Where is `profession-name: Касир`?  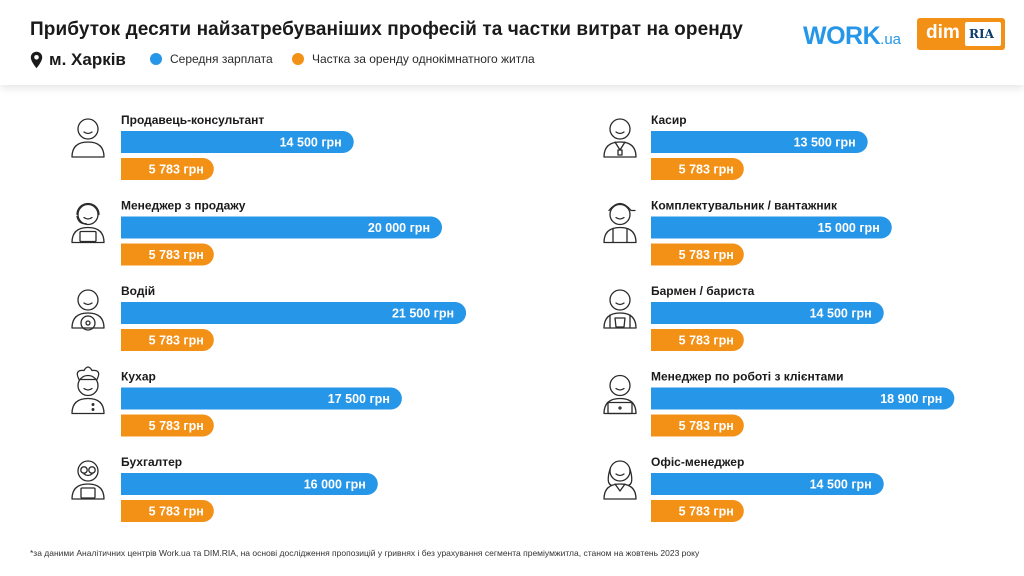 profession-name: Касир is located at coordinates (669, 120).